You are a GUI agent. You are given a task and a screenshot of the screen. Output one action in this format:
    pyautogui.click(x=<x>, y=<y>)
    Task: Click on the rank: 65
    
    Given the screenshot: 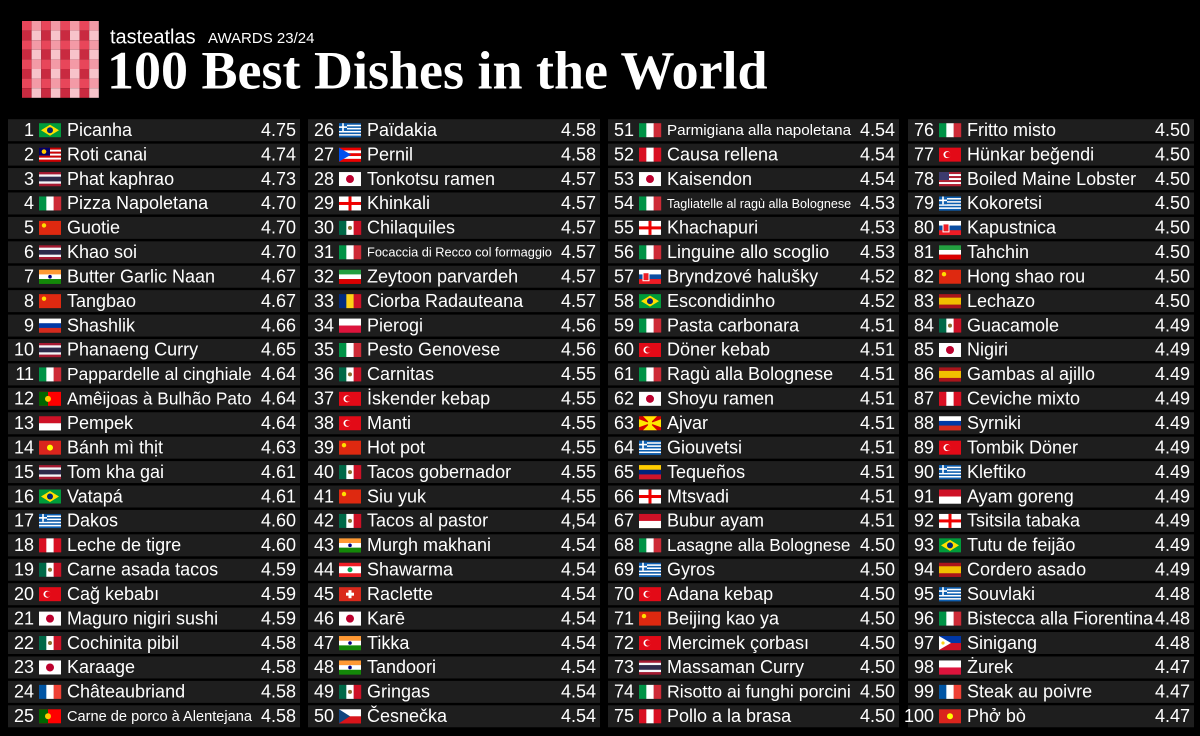 What is the action you would take?
    pyautogui.click(x=624, y=472)
    